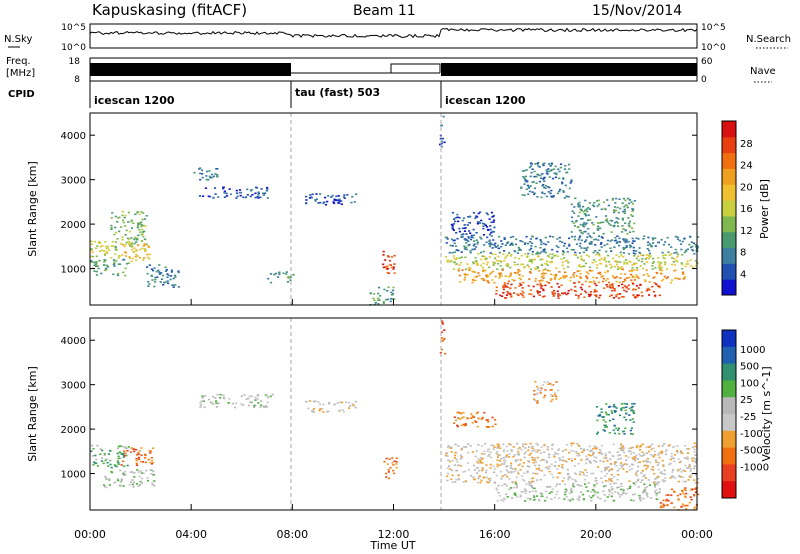  Describe the element at coordinates (485, 100) in the screenshot. I see `cpid-segment-3: icescan 1200` at that location.